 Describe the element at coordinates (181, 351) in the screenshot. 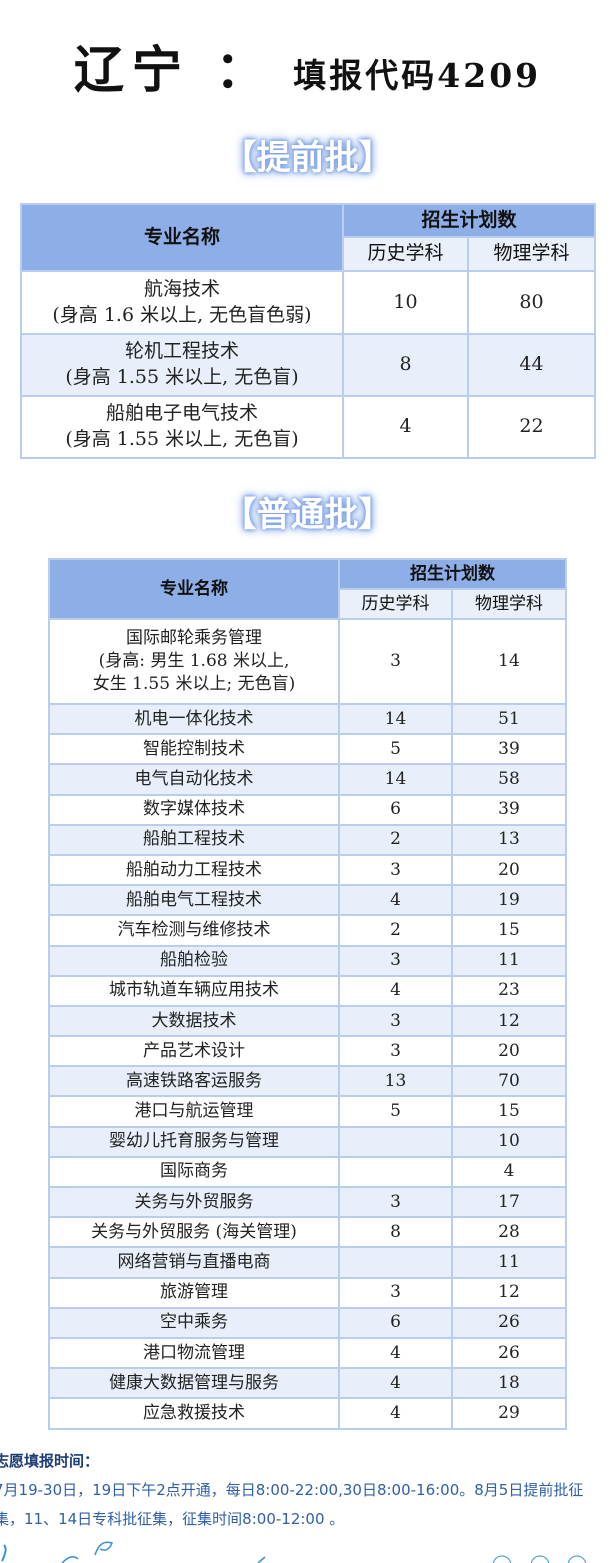

I see `major-name: 轮机工程技术` at that location.